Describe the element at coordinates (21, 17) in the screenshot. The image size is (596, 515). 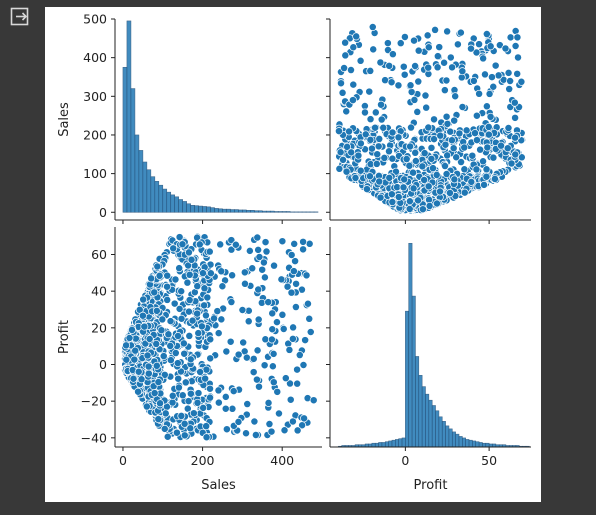
I see `output-collapse-icon` at that location.